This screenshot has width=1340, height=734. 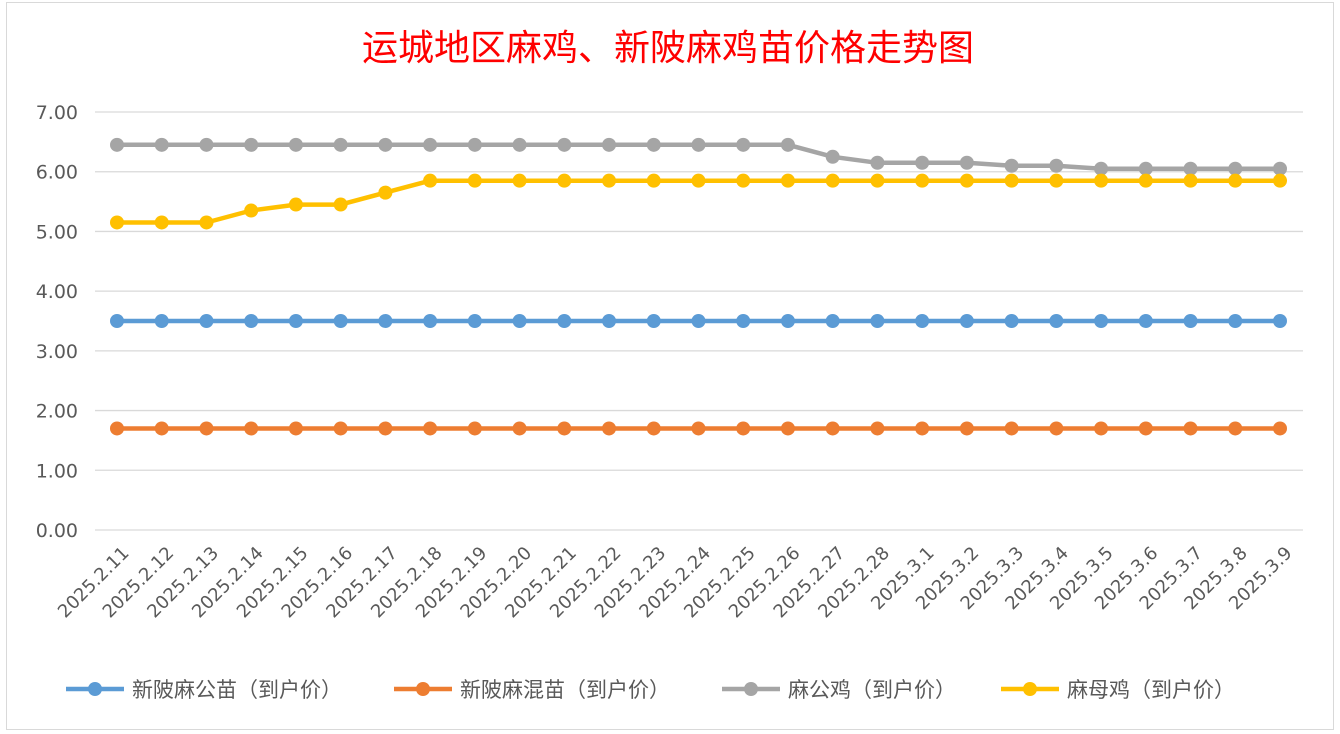 I want to click on y-tick-label: 0.00, so click(x=57, y=531).